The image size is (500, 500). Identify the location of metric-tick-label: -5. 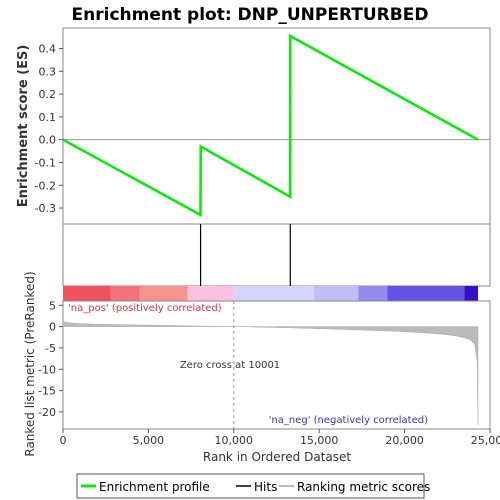
(50, 348).